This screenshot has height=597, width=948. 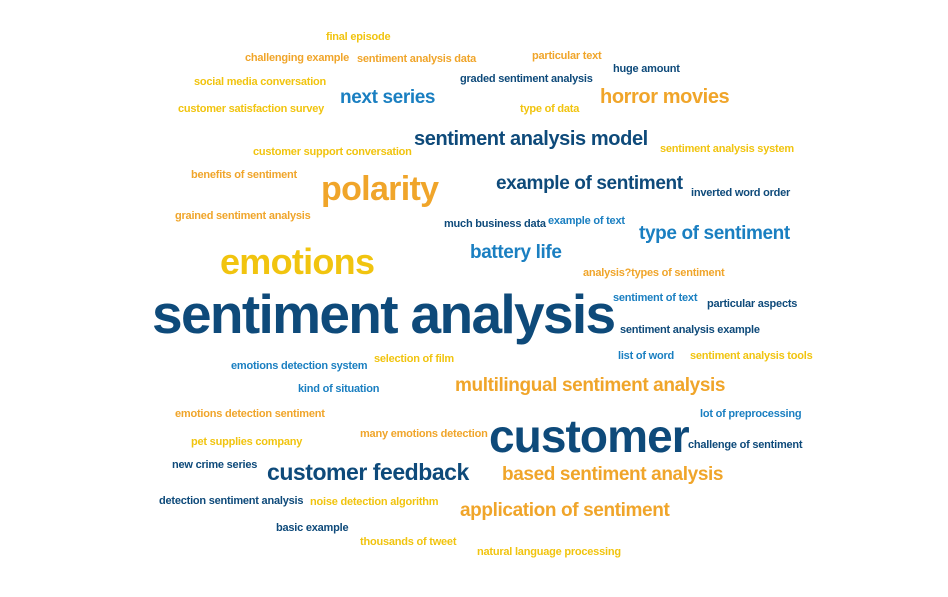 I want to click on word-inverted-word-order: inverted word order, so click(x=741, y=193).